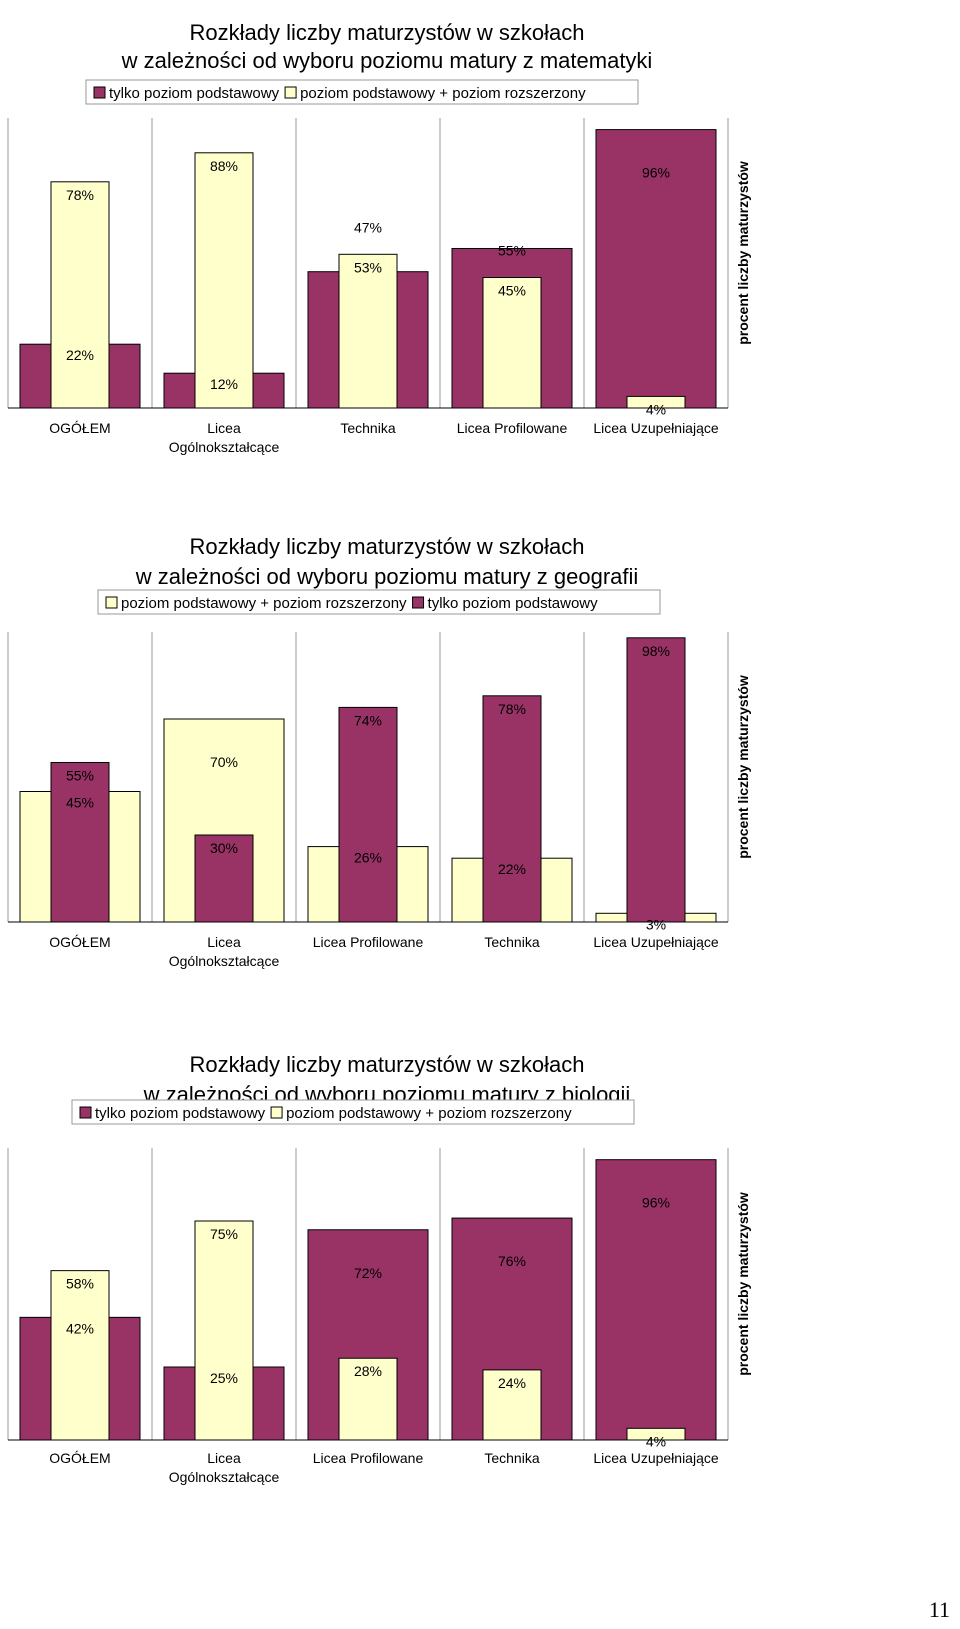 This screenshot has height=1629, width=960. What do you see at coordinates (368, 227) in the screenshot?
I see `data-label-basic: 47%` at bounding box center [368, 227].